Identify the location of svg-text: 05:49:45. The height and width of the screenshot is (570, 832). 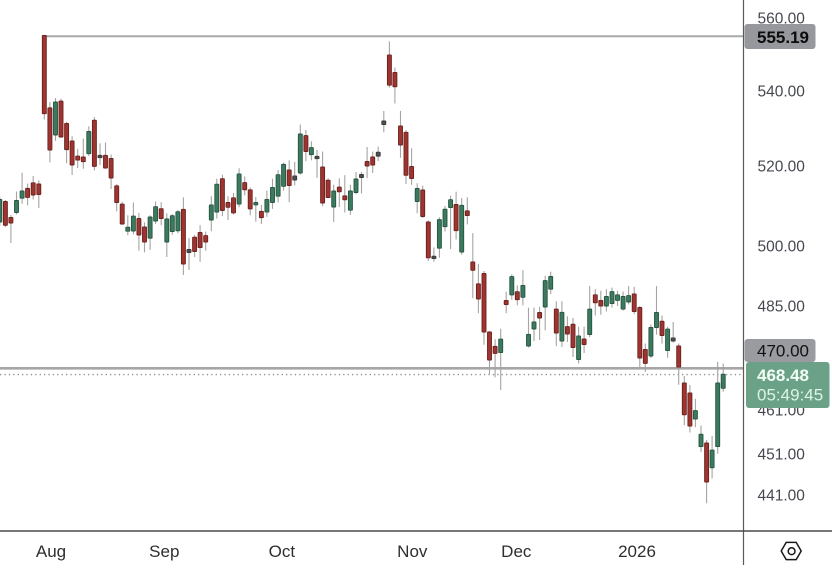
(790, 395).